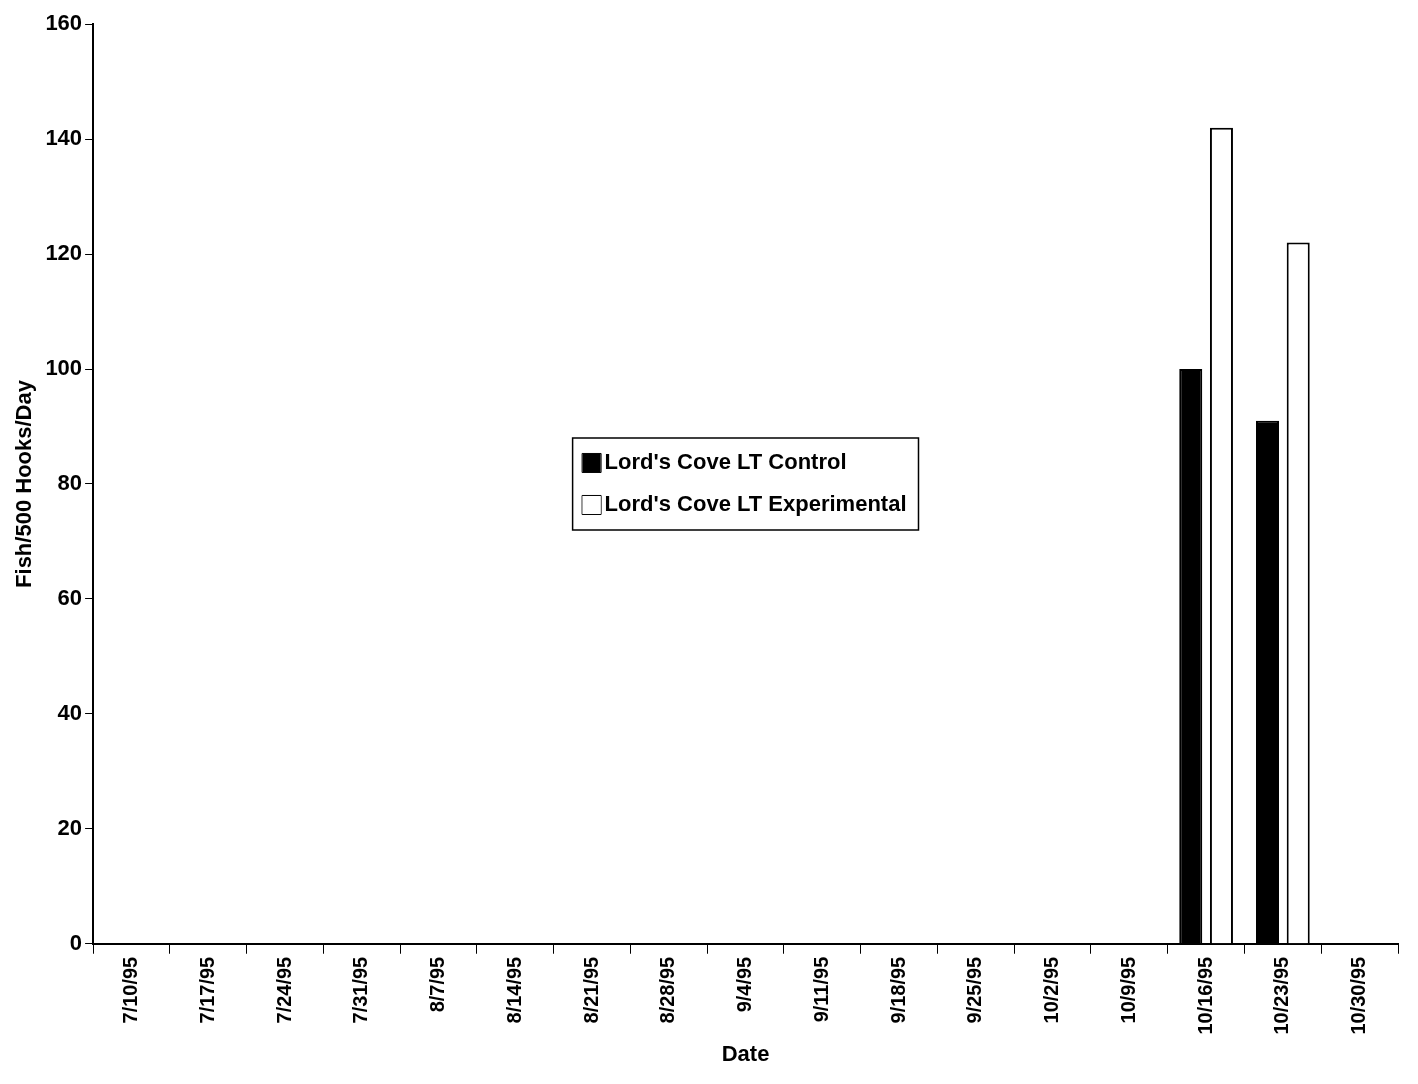 The image size is (1418, 1084). I want to click on y-tick-label: 80, so click(70, 483).